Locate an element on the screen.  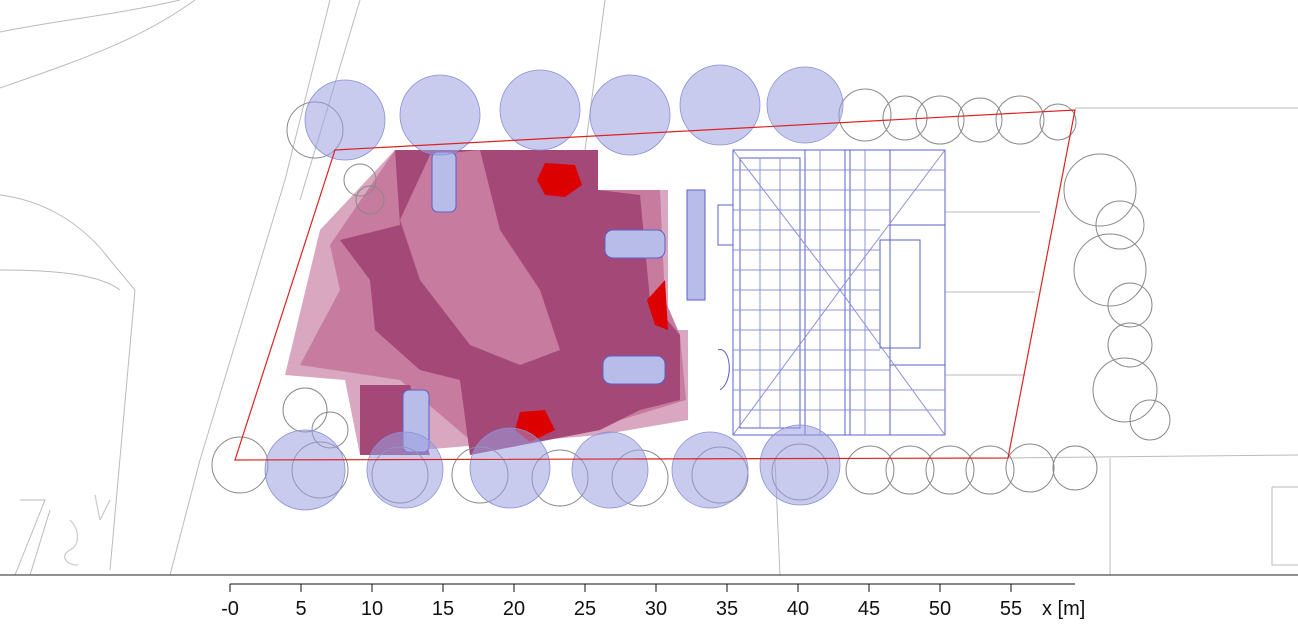
scale-tick-label: 50 is located at coordinates (940, 609).